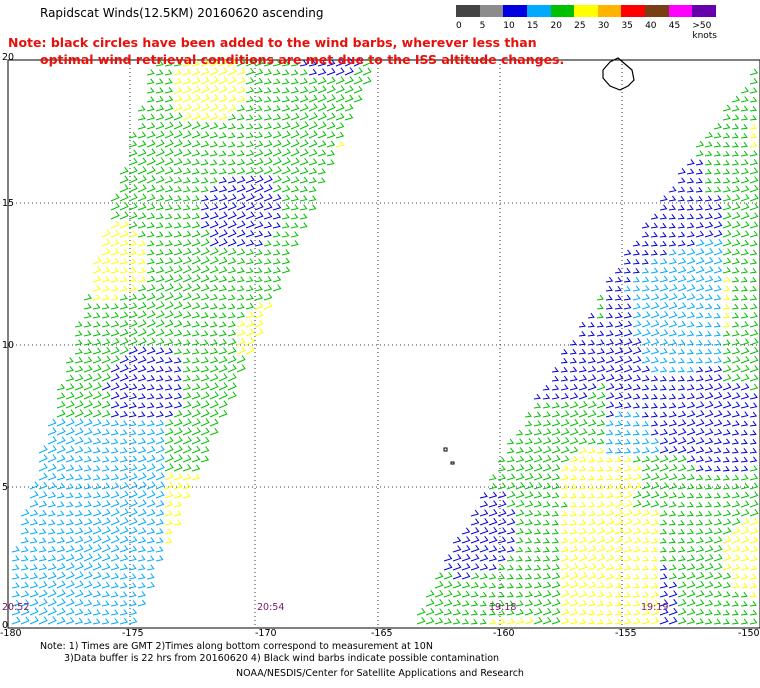  What do you see at coordinates (657, 11) in the screenshot?
I see `scale-swatch` at bounding box center [657, 11].